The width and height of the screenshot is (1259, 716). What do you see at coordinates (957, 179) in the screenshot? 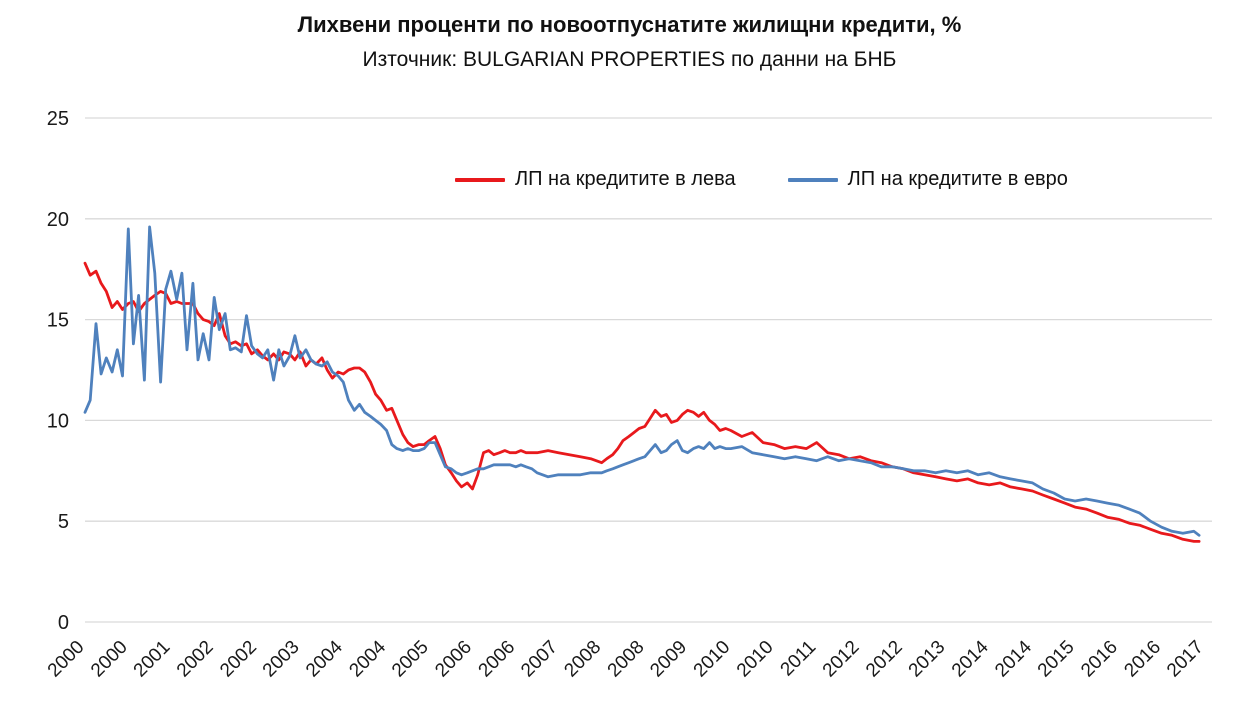
I see `legend-label-euro: ЛП на кредитите в евро` at bounding box center [957, 179].